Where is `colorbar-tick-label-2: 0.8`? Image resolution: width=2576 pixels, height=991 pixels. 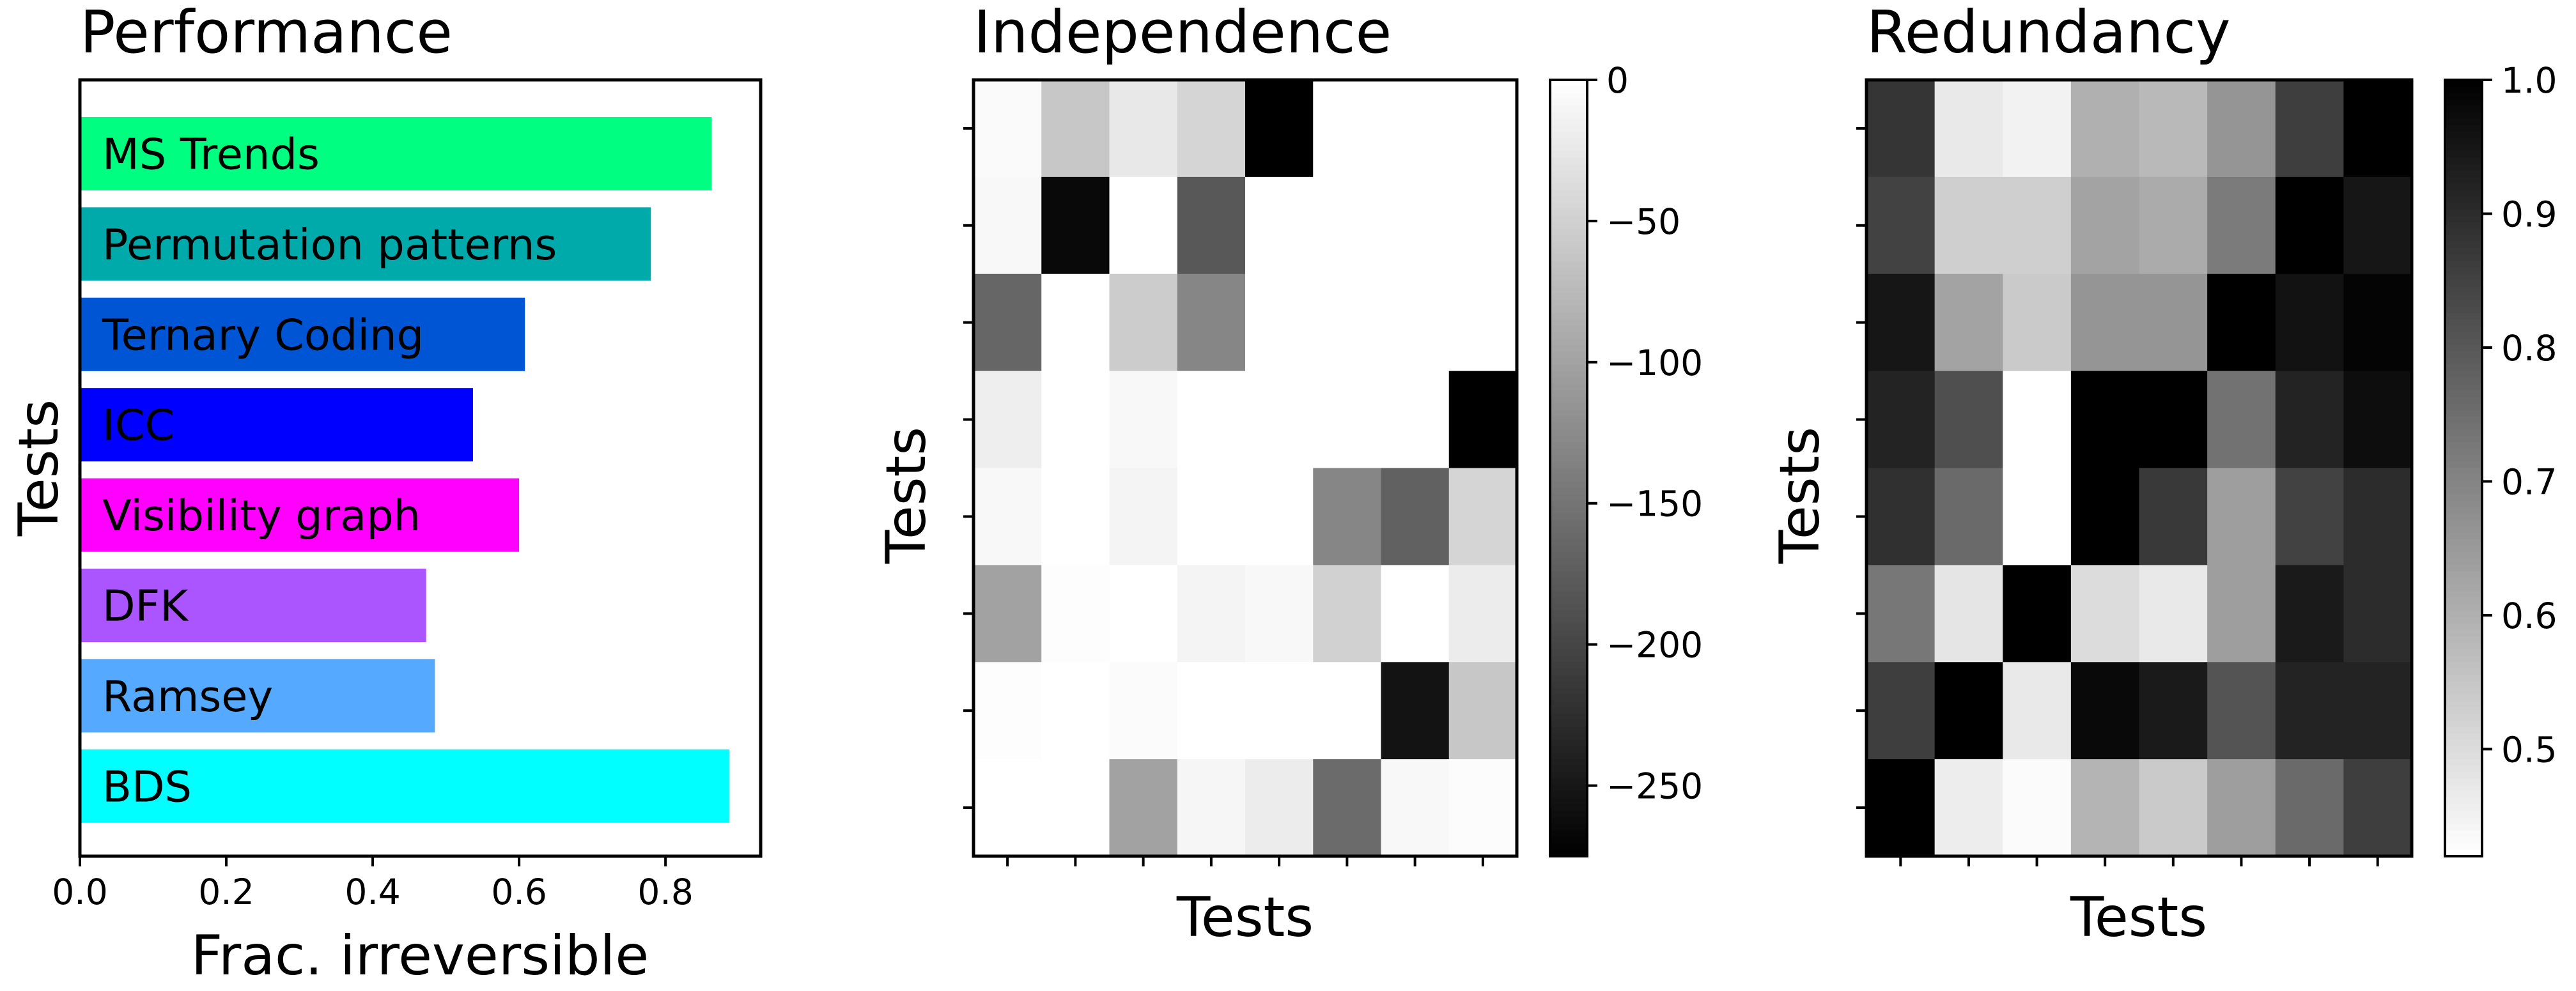
colorbar-tick-label-2: 0.8 is located at coordinates (2529, 348).